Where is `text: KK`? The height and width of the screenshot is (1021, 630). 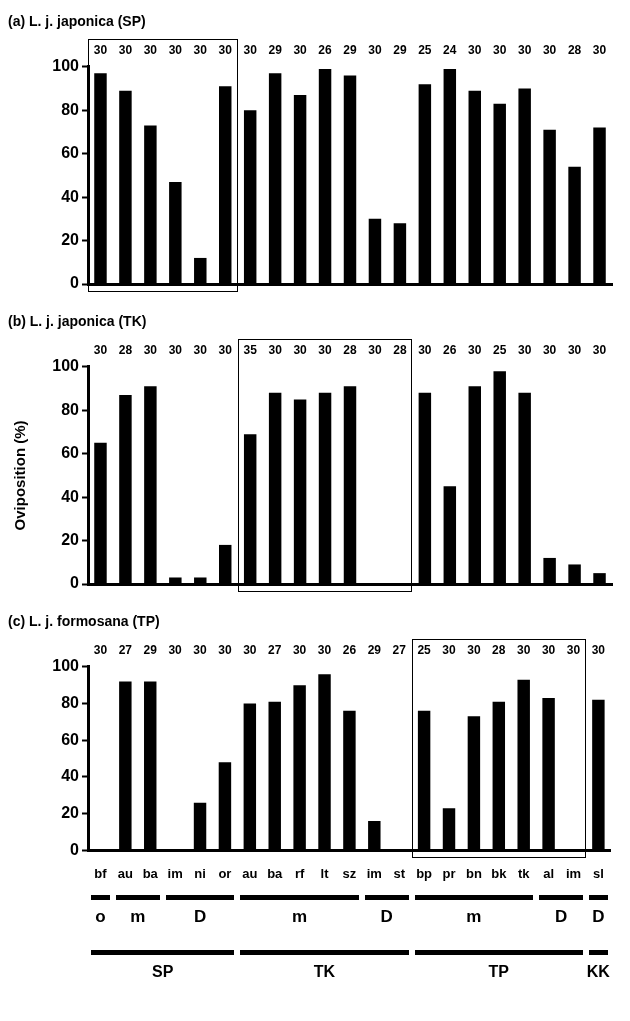 text: KK is located at coordinates (598, 972).